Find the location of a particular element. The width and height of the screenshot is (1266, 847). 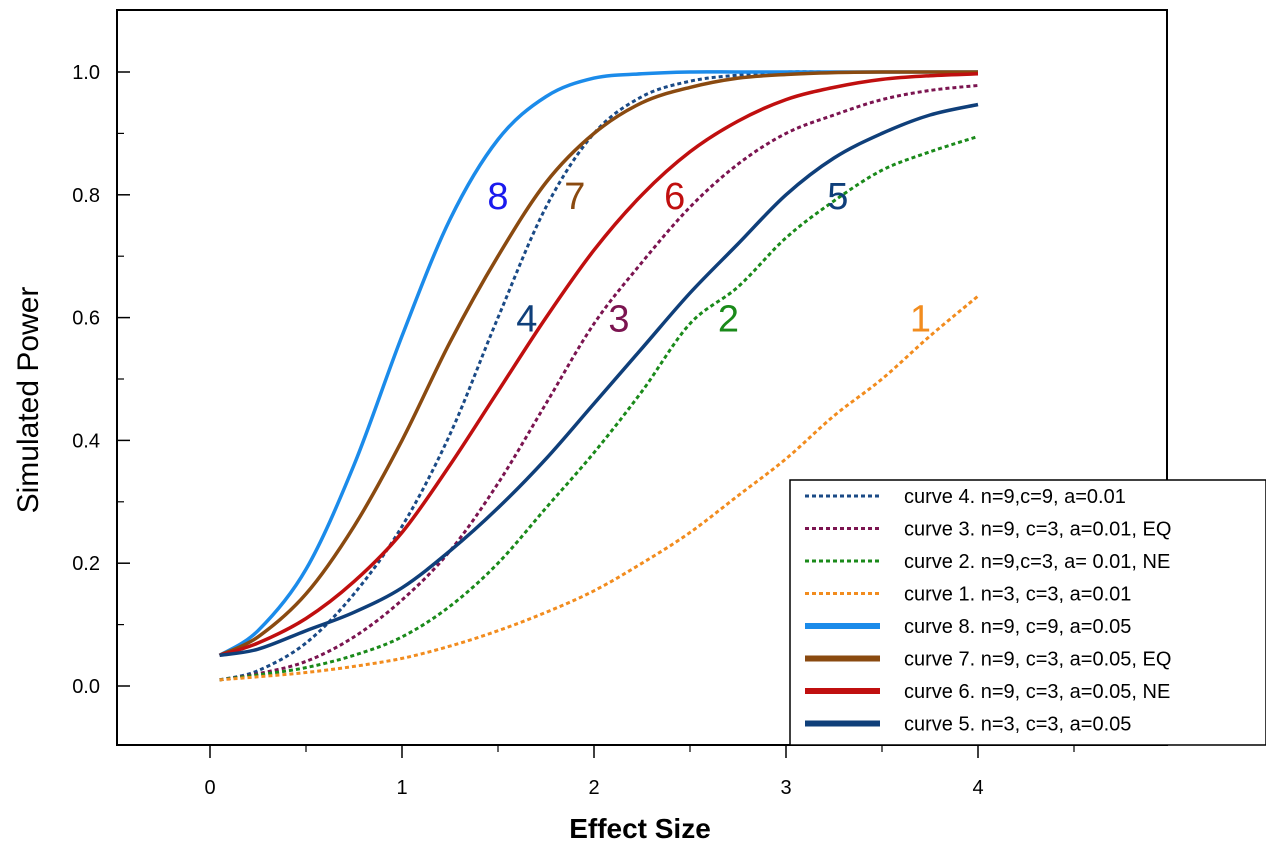

legend-label: curve 8. n=9, c=9, a=0.05 is located at coordinates (1017, 627).